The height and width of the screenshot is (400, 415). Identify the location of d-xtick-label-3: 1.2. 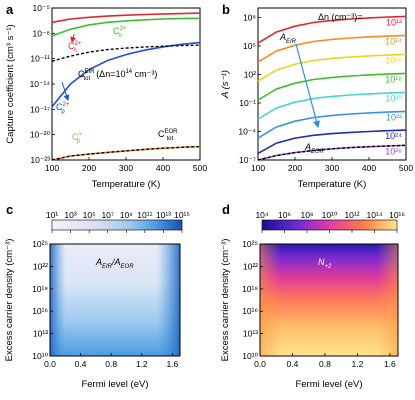
(357, 364).